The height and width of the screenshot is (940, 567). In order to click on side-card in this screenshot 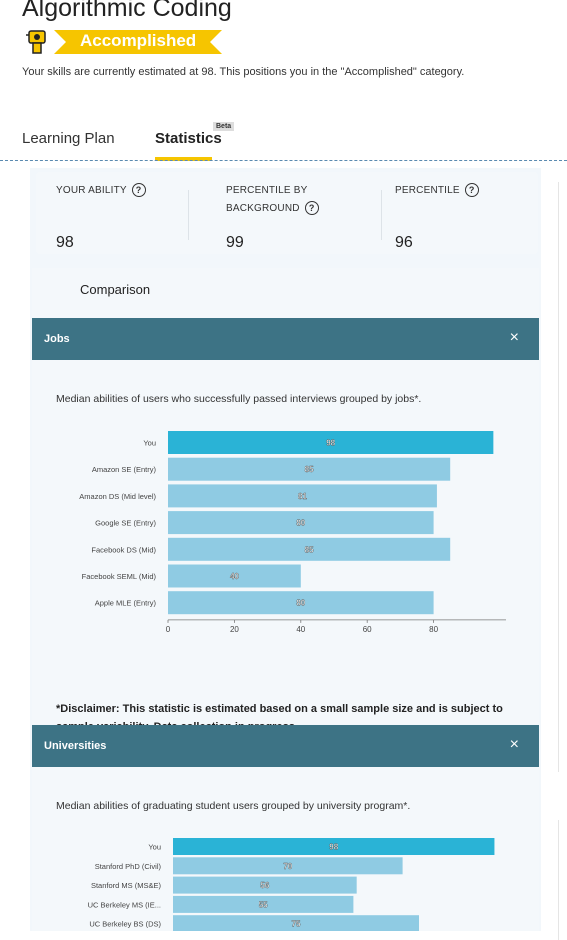, I will do `click(562, 477)`.